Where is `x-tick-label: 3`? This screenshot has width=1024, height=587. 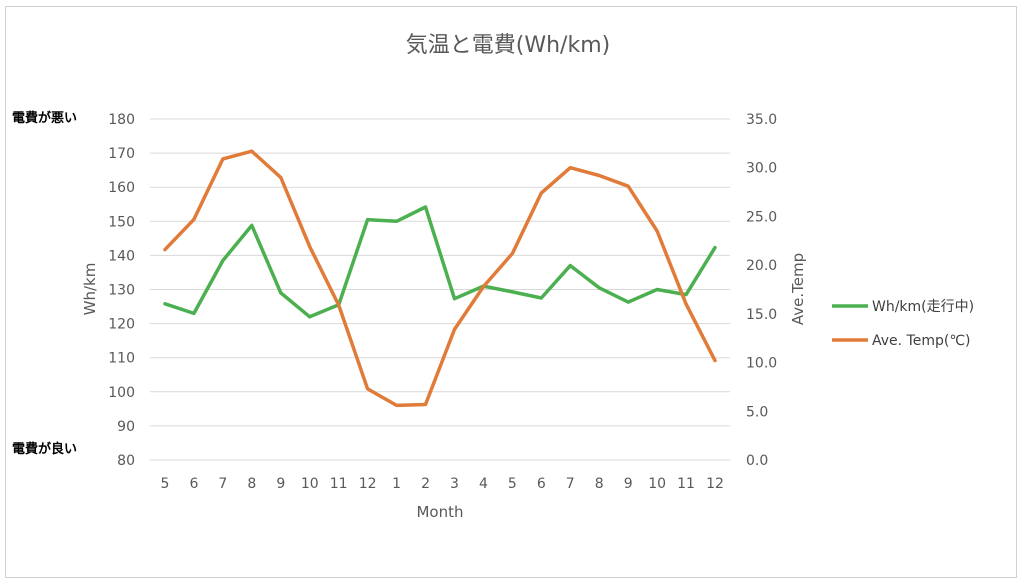
x-tick-label: 3 is located at coordinates (454, 484).